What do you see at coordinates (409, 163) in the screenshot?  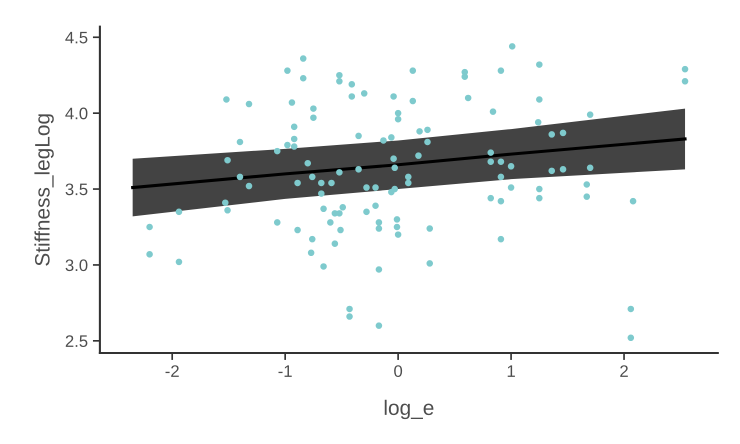 I see `line-series` at bounding box center [409, 163].